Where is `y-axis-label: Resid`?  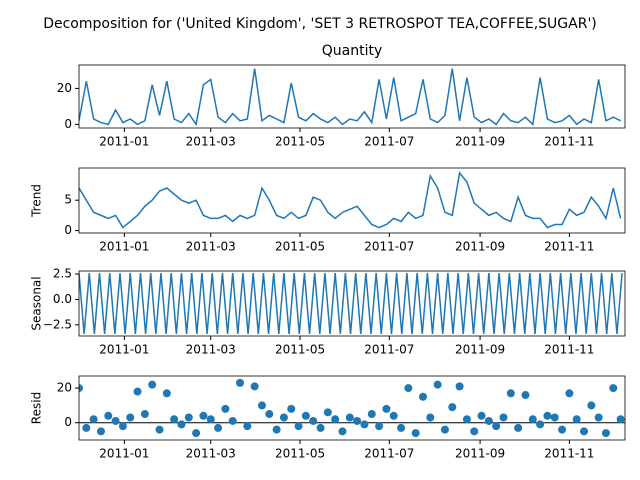 y-axis-label: Resid is located at coordinates (37, 408).